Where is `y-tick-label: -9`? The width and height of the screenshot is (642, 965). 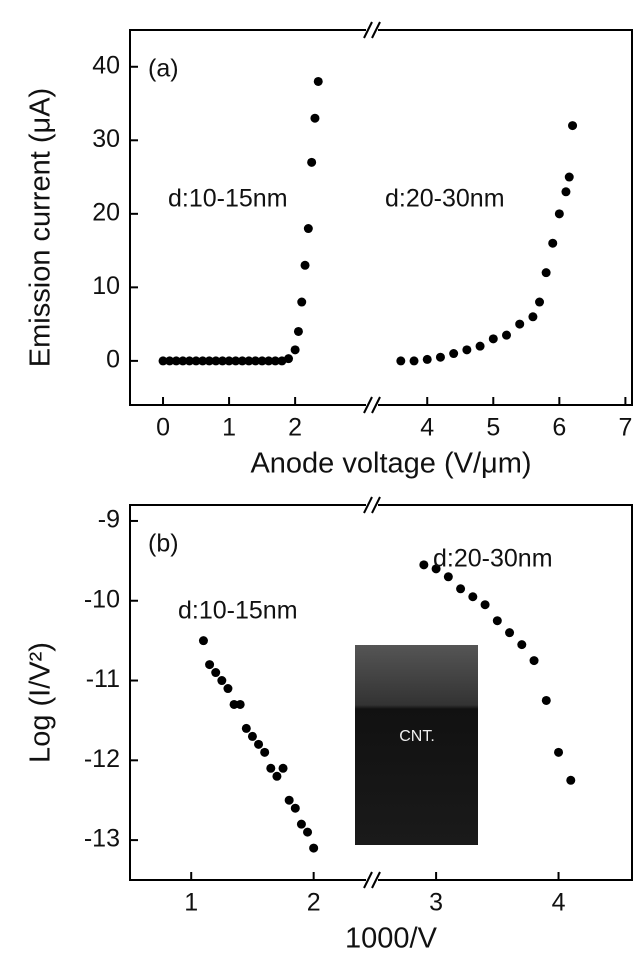 y-tick-label: -9 is located at coordinates (109, 520).